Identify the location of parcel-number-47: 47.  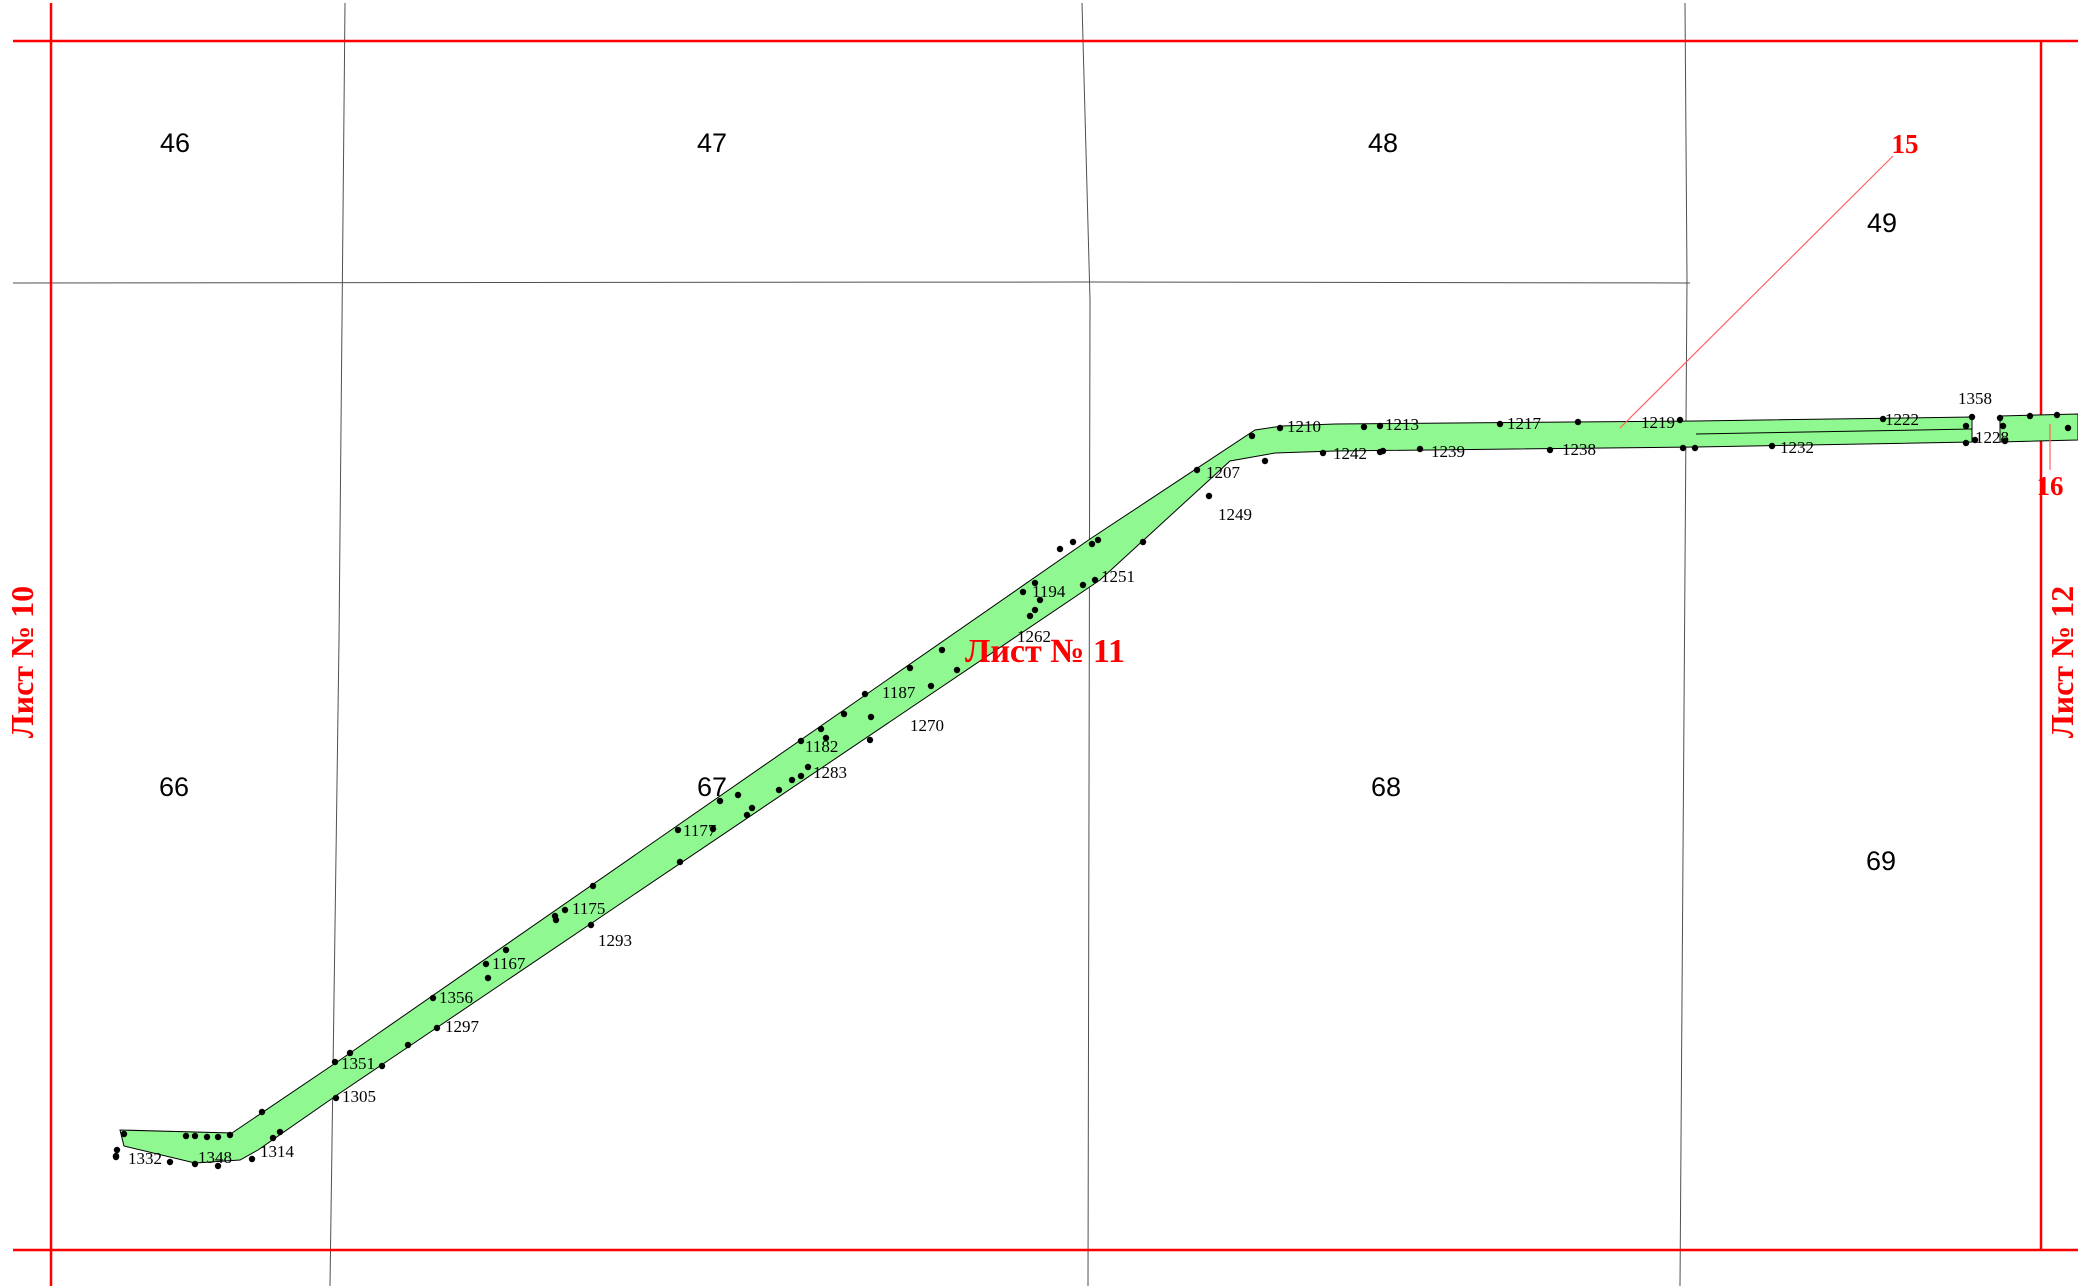
(712, 143).